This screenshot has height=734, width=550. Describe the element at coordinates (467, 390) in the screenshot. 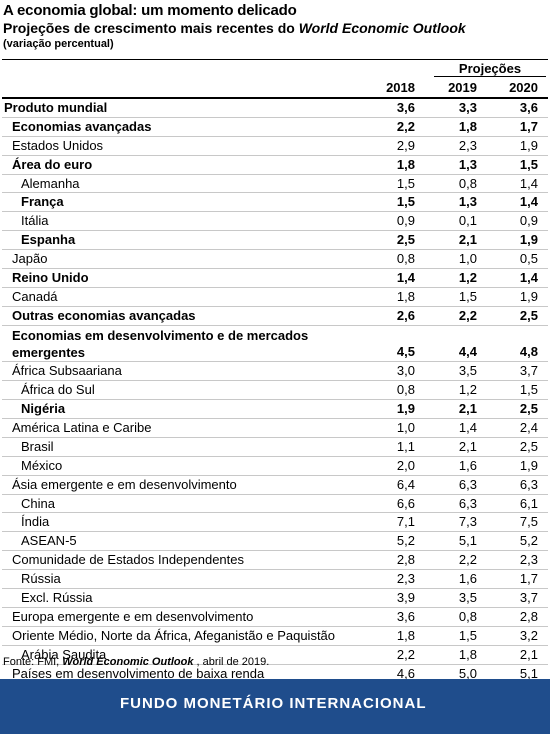

I see `row-value-2019: 1,2` at that location.